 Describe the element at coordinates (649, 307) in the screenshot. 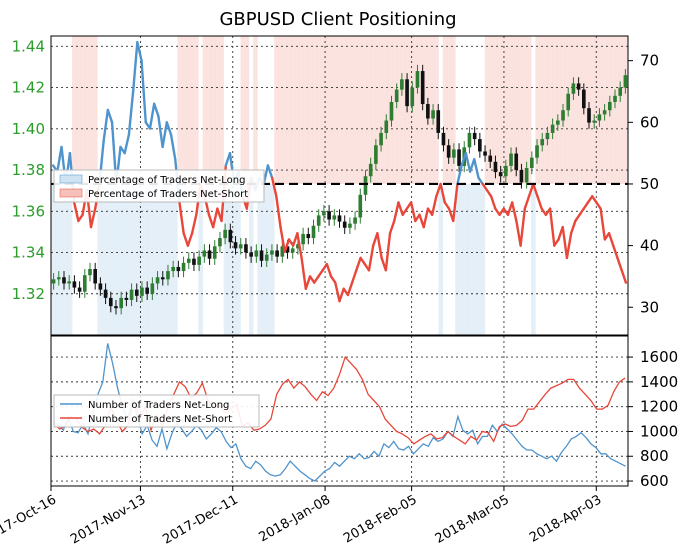

I see `right-tick-label: 30` at that location.